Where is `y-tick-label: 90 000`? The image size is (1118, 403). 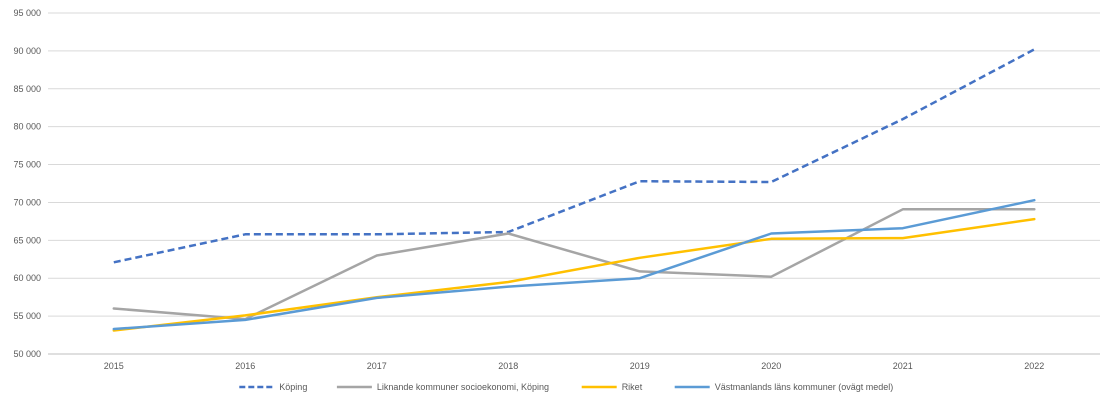 y-tick-label: 90 000 is located at coordinates (27, 51).